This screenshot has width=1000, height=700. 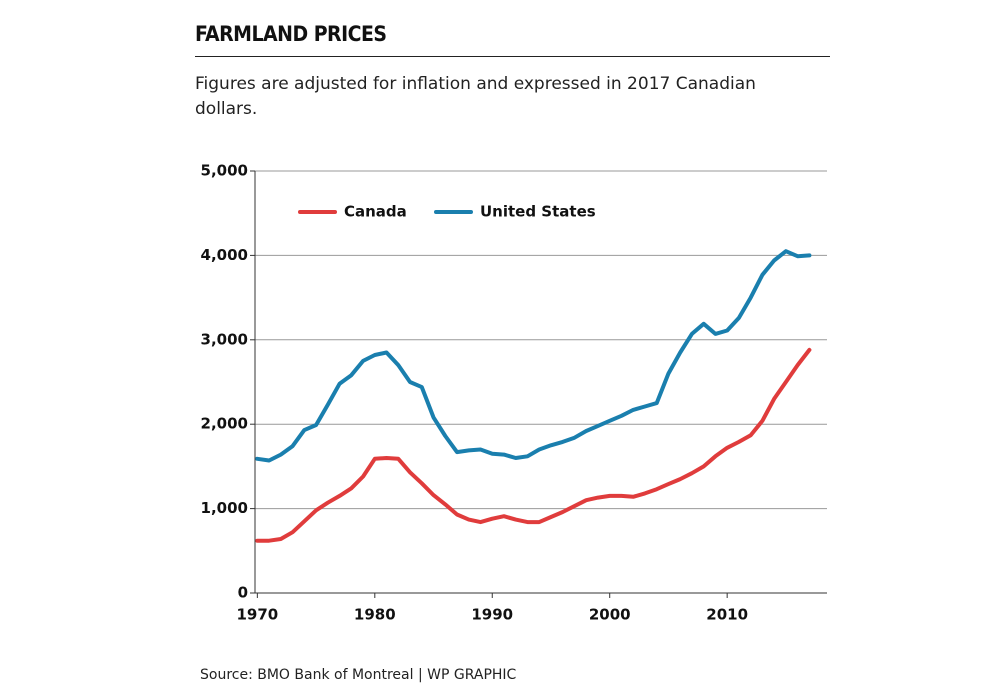 What do you see at coordinates (224, 171) in the screenshot?
I see `y-tick-label: 5,000` at bounding box center [224, 171].